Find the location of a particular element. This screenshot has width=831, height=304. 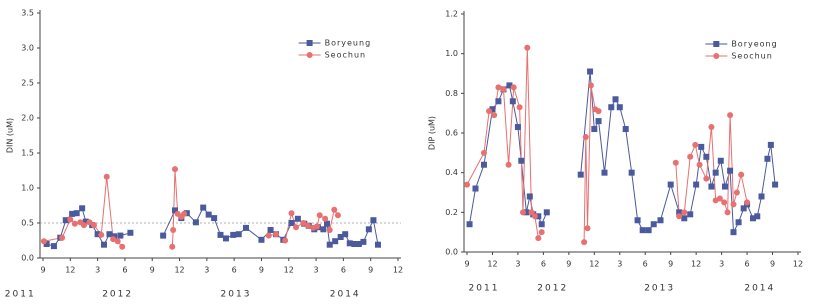

y-tick-label: 1.5 is located at coordinates (27, 153).